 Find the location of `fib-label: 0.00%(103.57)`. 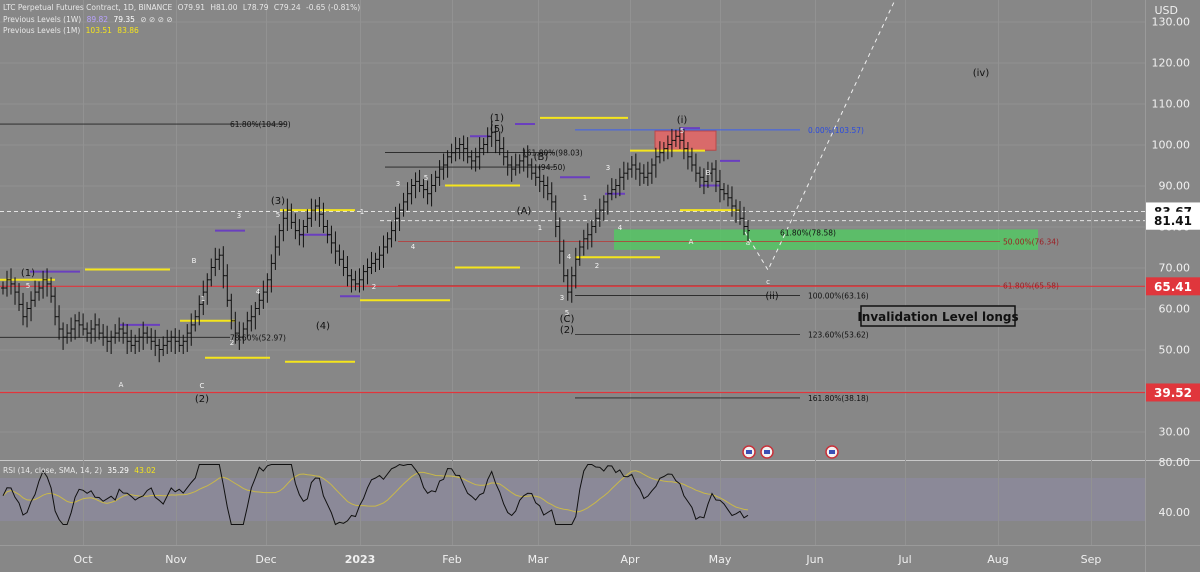

fib-label: 0.00%(103.57) is located at coordinates (836, 130).